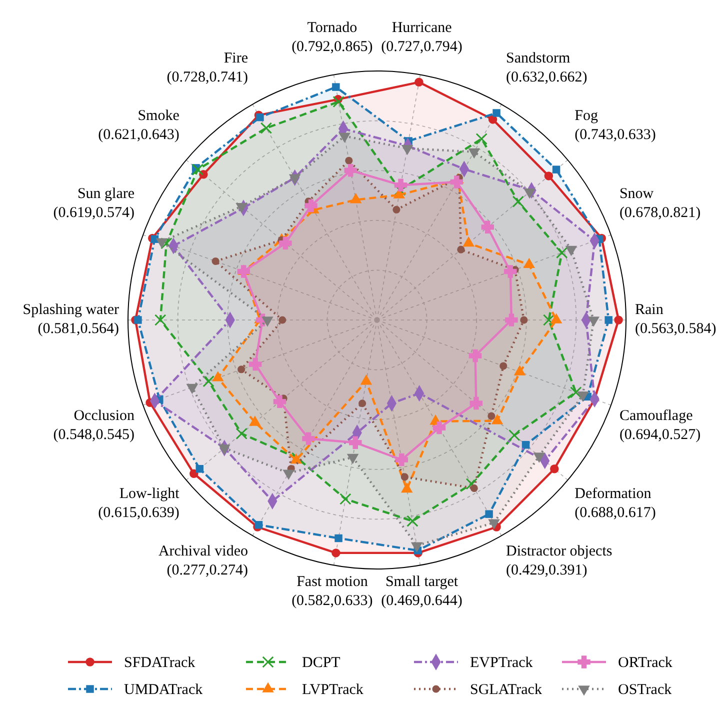 This screenshot has height=702, width=728. Describe the element at coordinates (139, 126) in the screenshot. I see `spoke-label: Smoke (0.621,0.643)` at that location.